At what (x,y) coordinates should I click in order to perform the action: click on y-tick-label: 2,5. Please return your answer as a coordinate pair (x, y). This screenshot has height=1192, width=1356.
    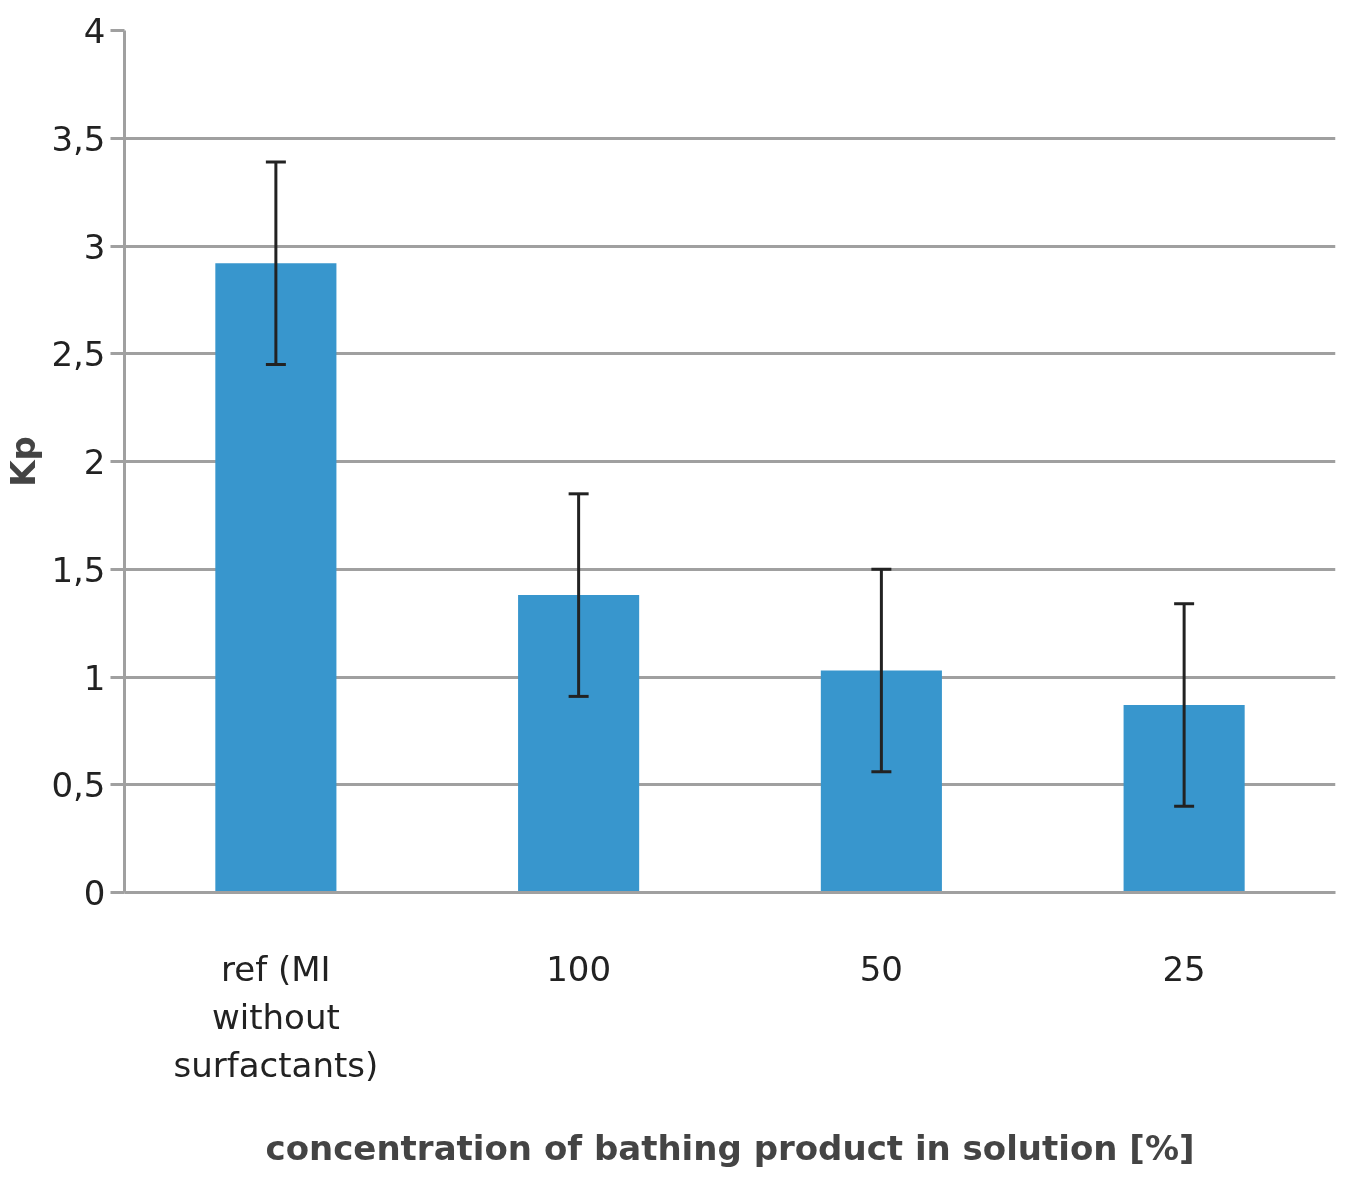
    Looking at the image, I should click on (78, 354).